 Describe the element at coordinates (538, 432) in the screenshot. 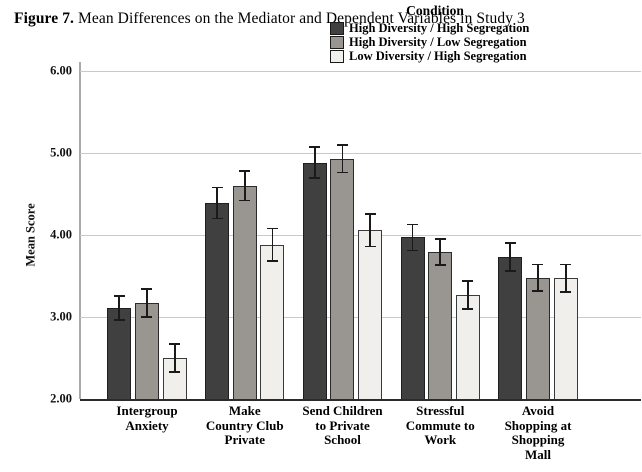

I see `category-label: Avoid Shopping at Shopping Mall` at that location.